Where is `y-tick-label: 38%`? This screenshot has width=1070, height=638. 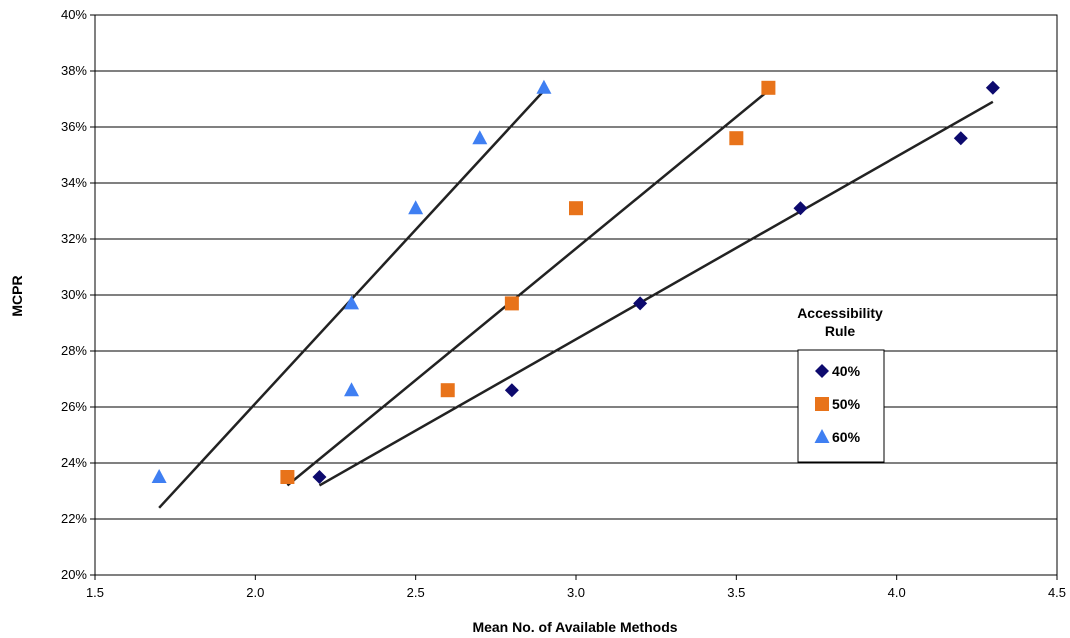
y-tick-label: 38% is located at coordinates (74, 70).